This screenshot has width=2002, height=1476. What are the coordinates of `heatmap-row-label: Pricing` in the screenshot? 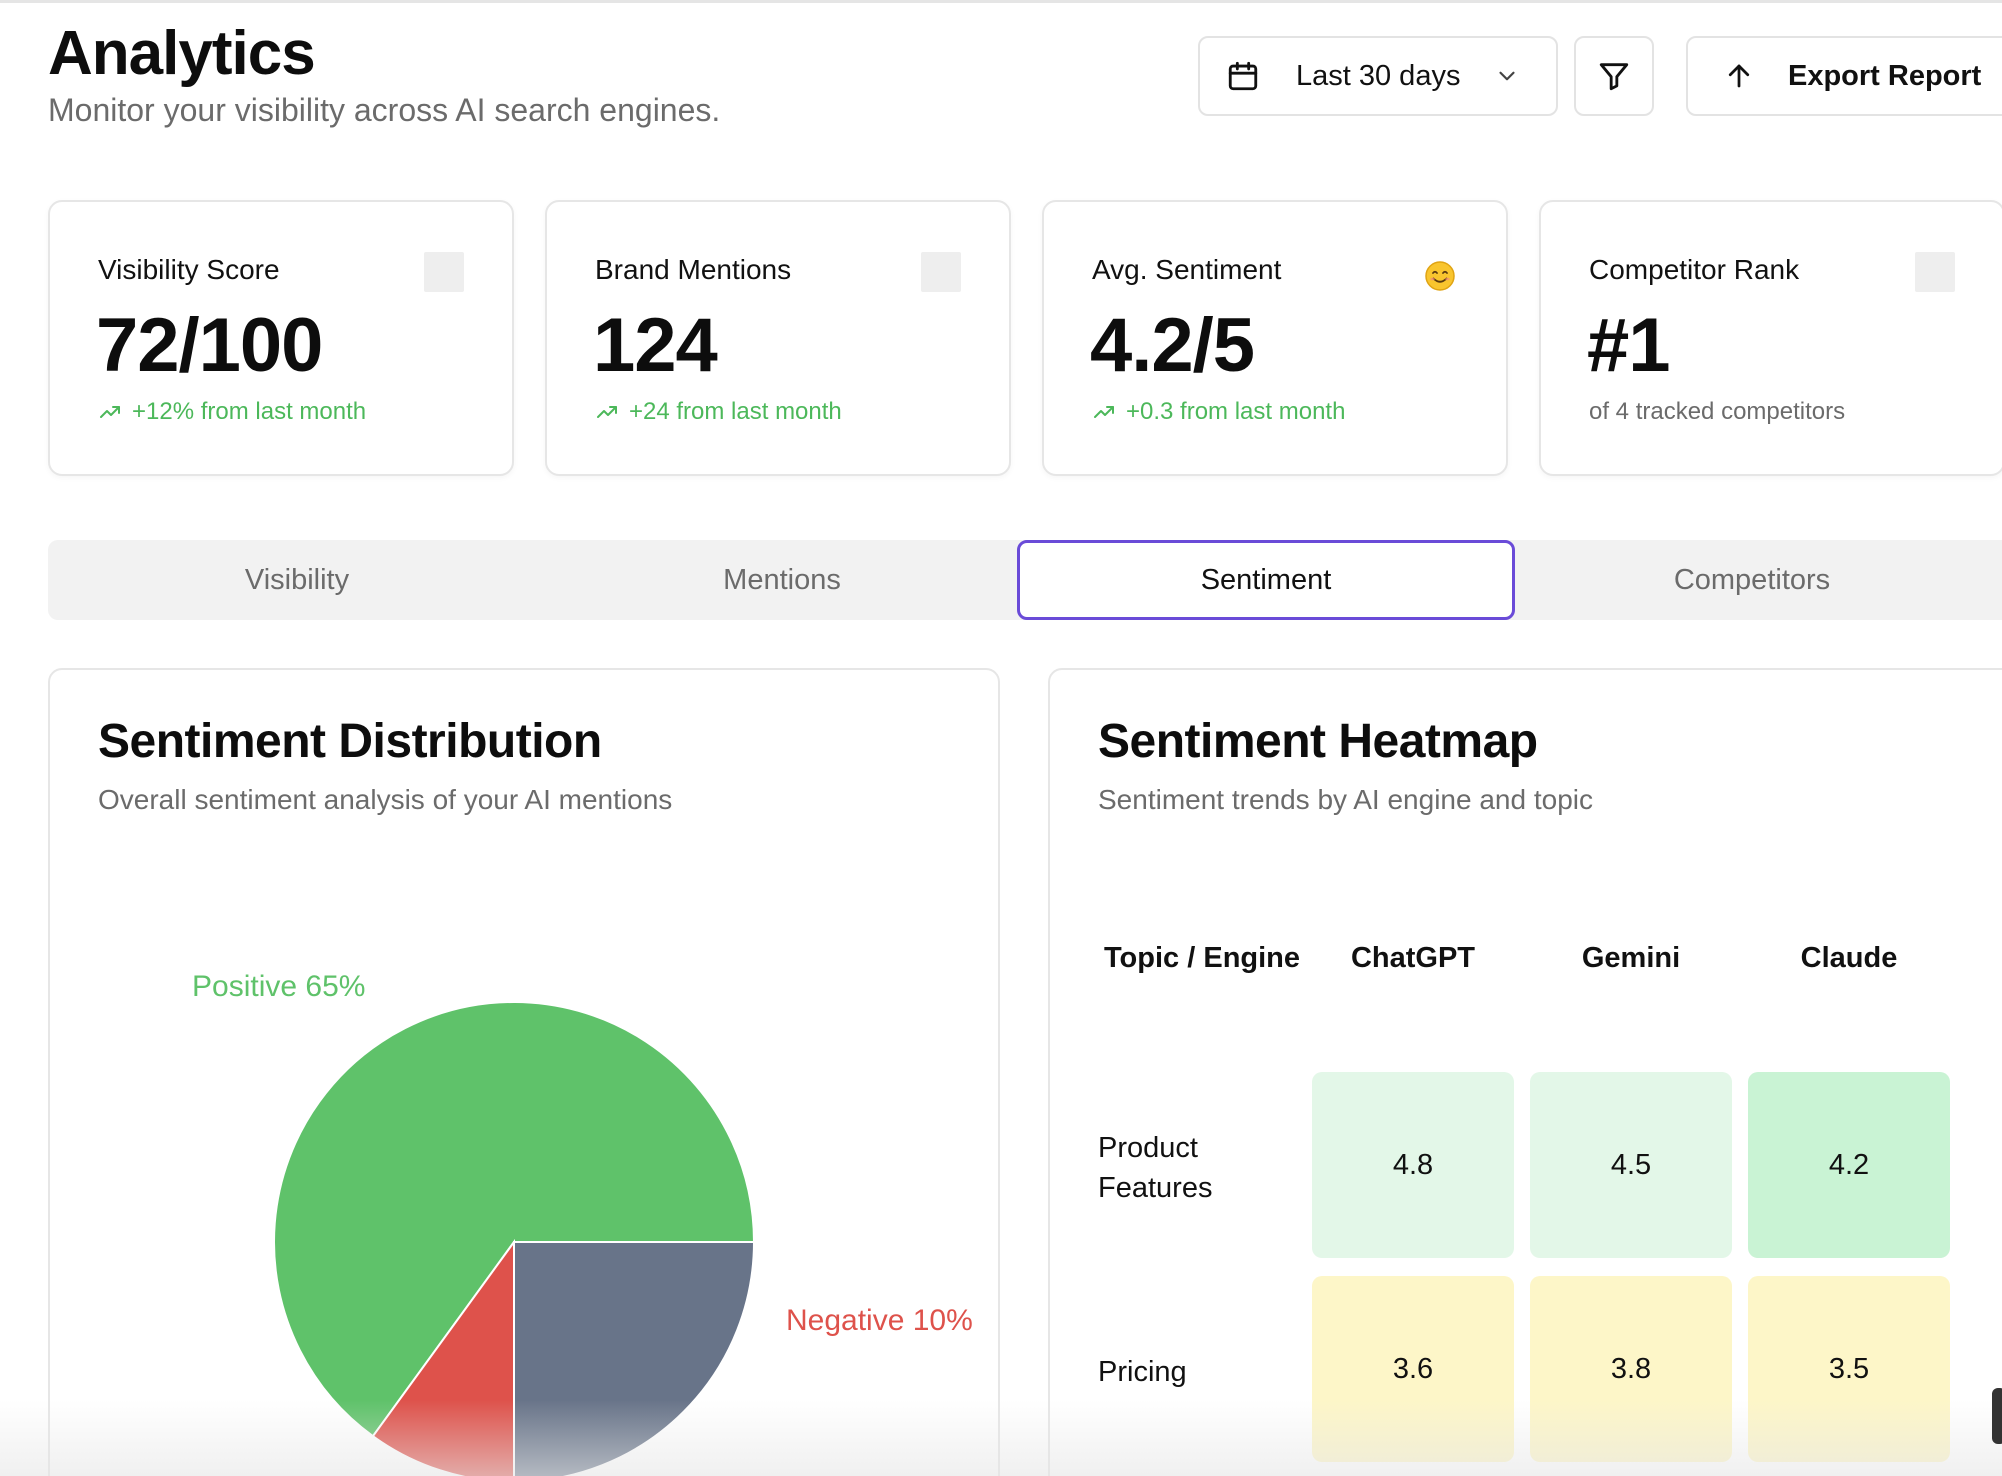 It's located at (1142, 1372).